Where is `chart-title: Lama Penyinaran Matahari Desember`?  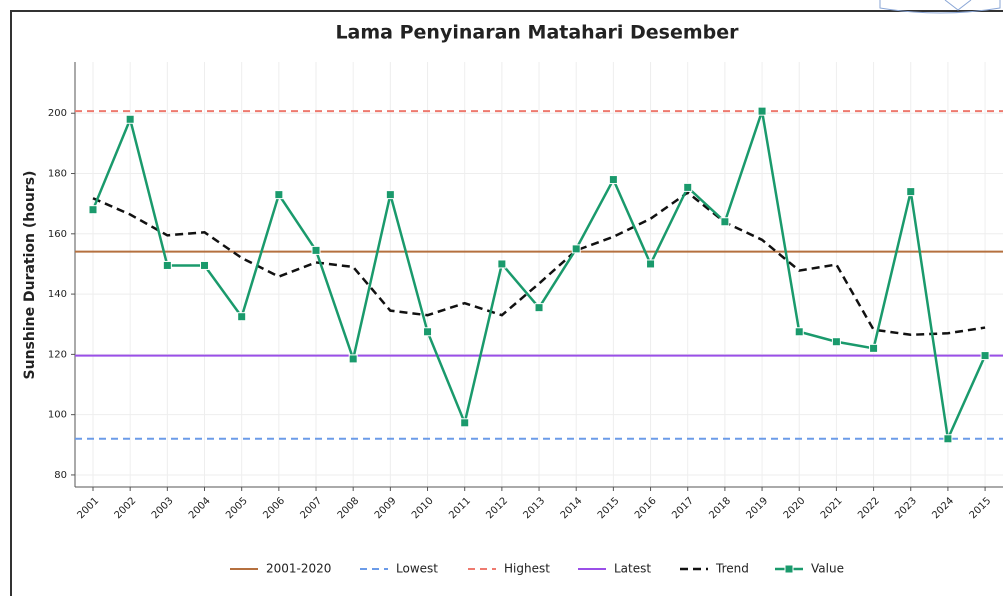 chart-title: Lama Penyinaran Matahari Desember is located at coordinates (537, 33).